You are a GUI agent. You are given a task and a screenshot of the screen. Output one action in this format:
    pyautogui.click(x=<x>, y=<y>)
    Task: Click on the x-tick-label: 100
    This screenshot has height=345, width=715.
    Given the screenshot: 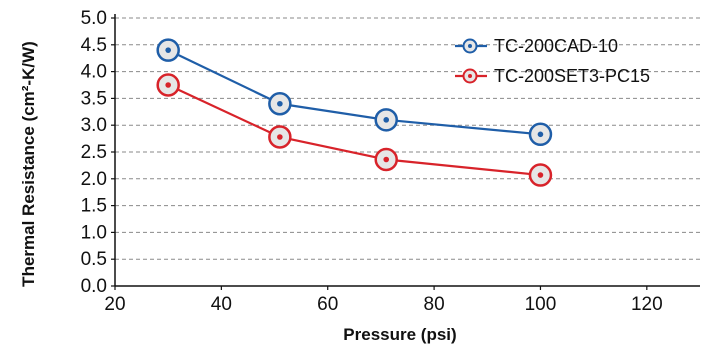 What is the action you would take?
    pyautogui.click(x=541, y=304)
    